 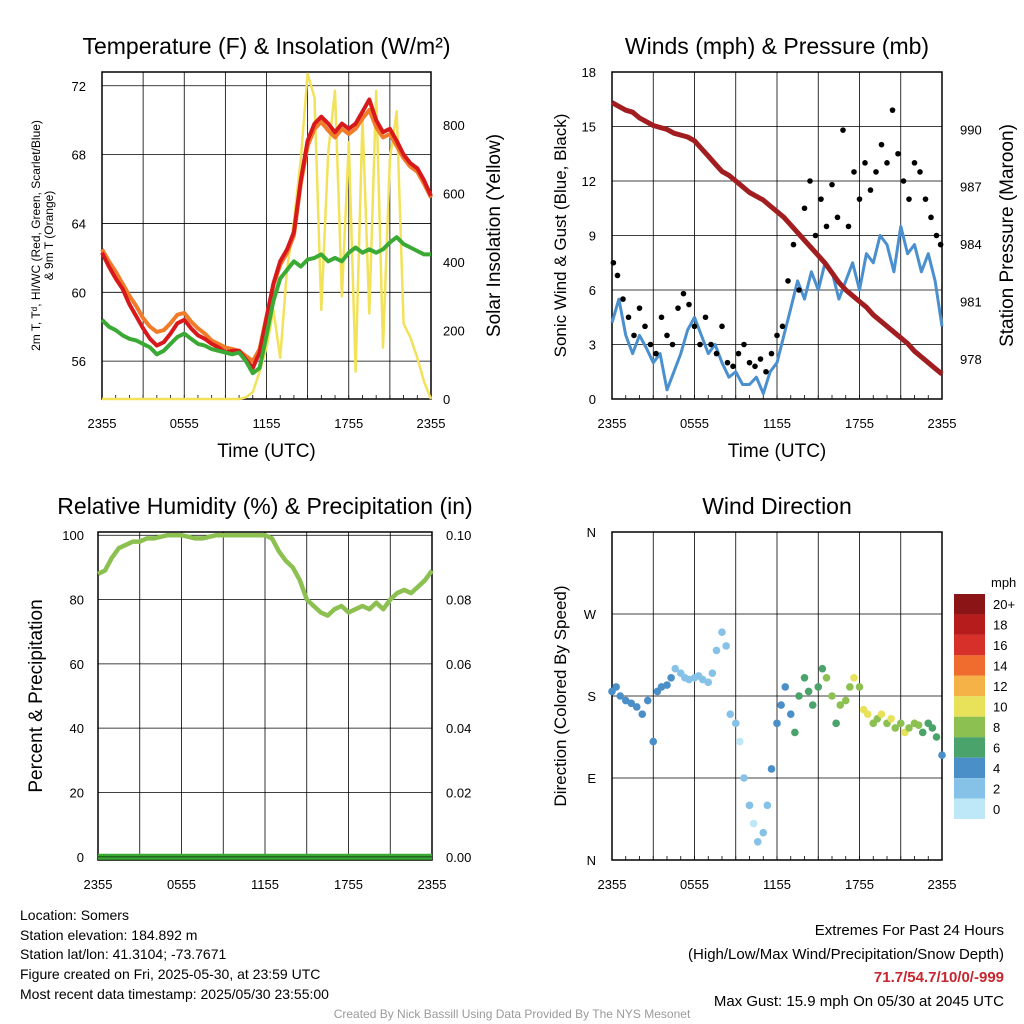 I want to click on max-gust: Max Gust: 15.9 mph On 05/30 at 2045 UTC, so click(x=858, y=1001).